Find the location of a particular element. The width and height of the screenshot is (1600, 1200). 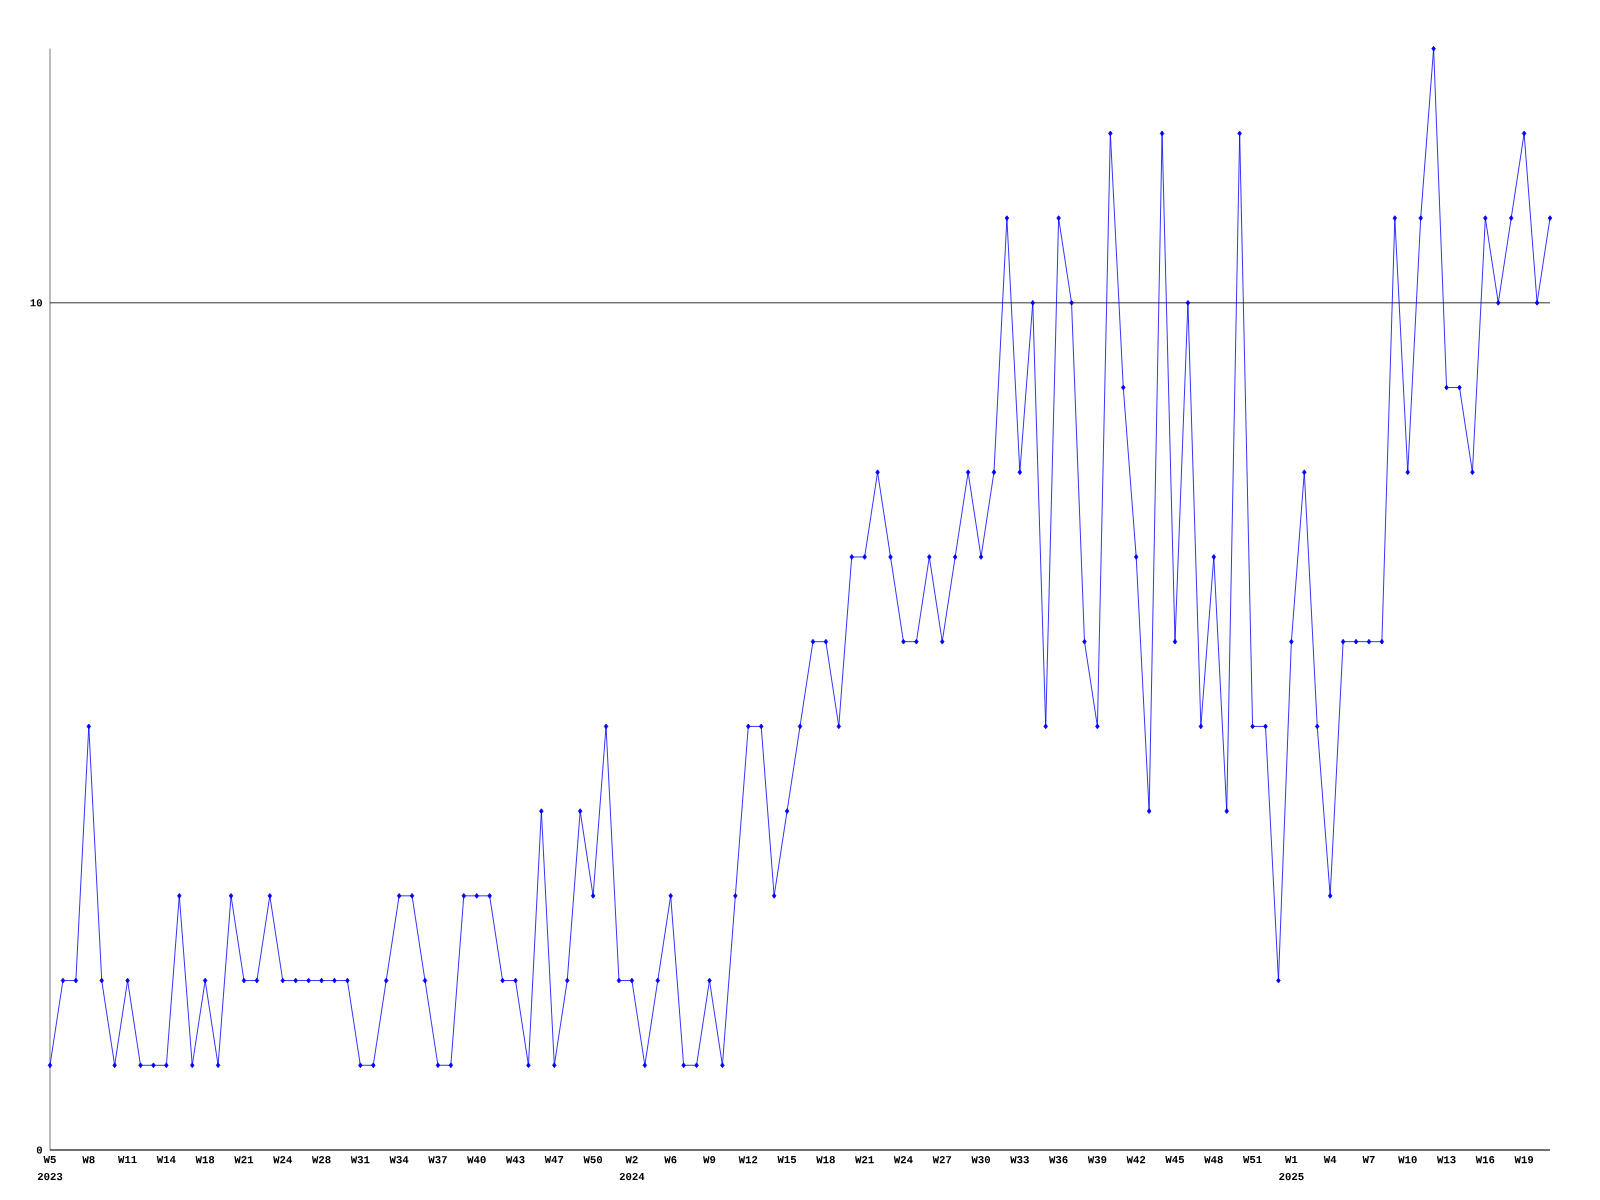

x-tick-label: W45 is located at coordinates (1175, 1160).